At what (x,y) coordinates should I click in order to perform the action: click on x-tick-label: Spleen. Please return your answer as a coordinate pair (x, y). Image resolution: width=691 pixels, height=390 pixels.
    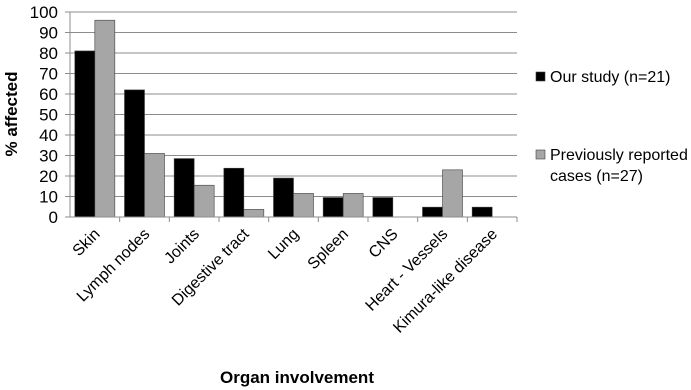
    Looking at the image, I should click on (328, 249).